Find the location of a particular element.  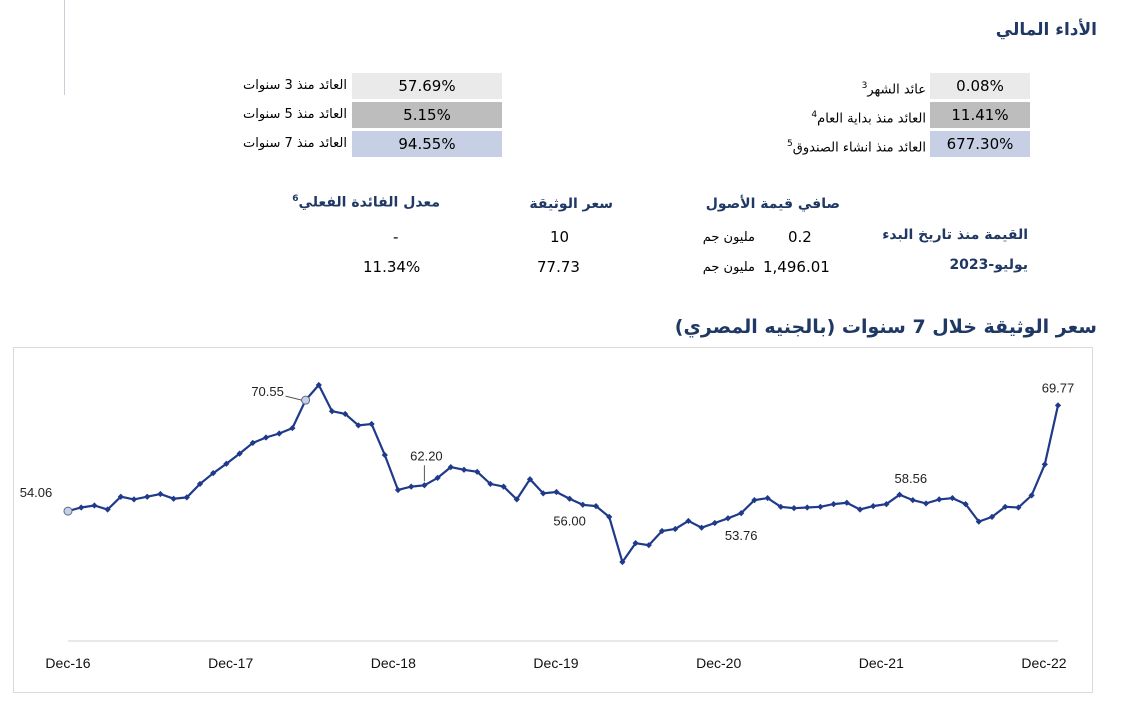

return-label-5y: العائد منذ 5 سنوات is located at coordinates (294, 114).